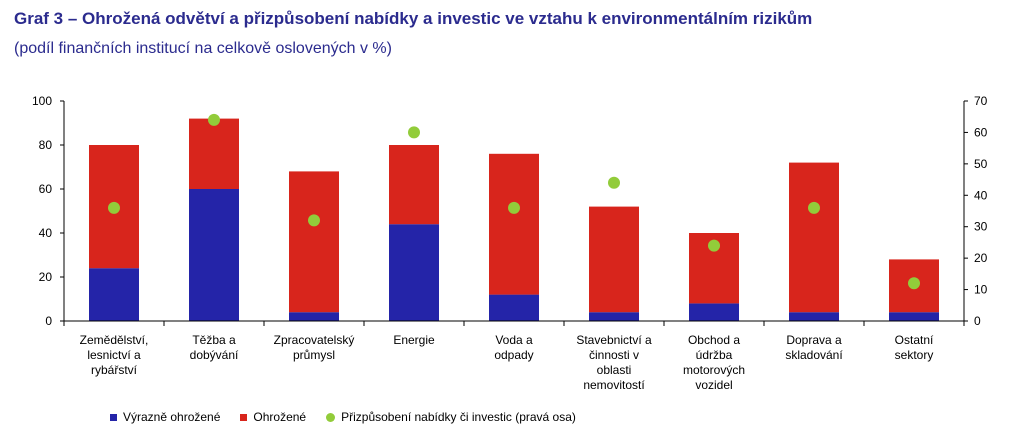  I want to click on legend-swatch-ohrozene, so click(244, 417).